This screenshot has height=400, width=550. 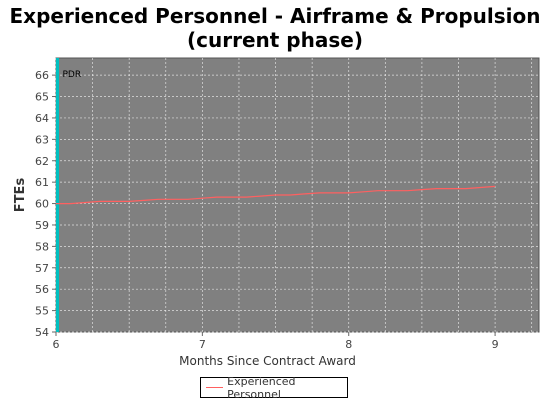 What do you see at coordinates (42, 139) in the screenshot?
I see `y-tick-label: 63` at bounding box center [42, 139].